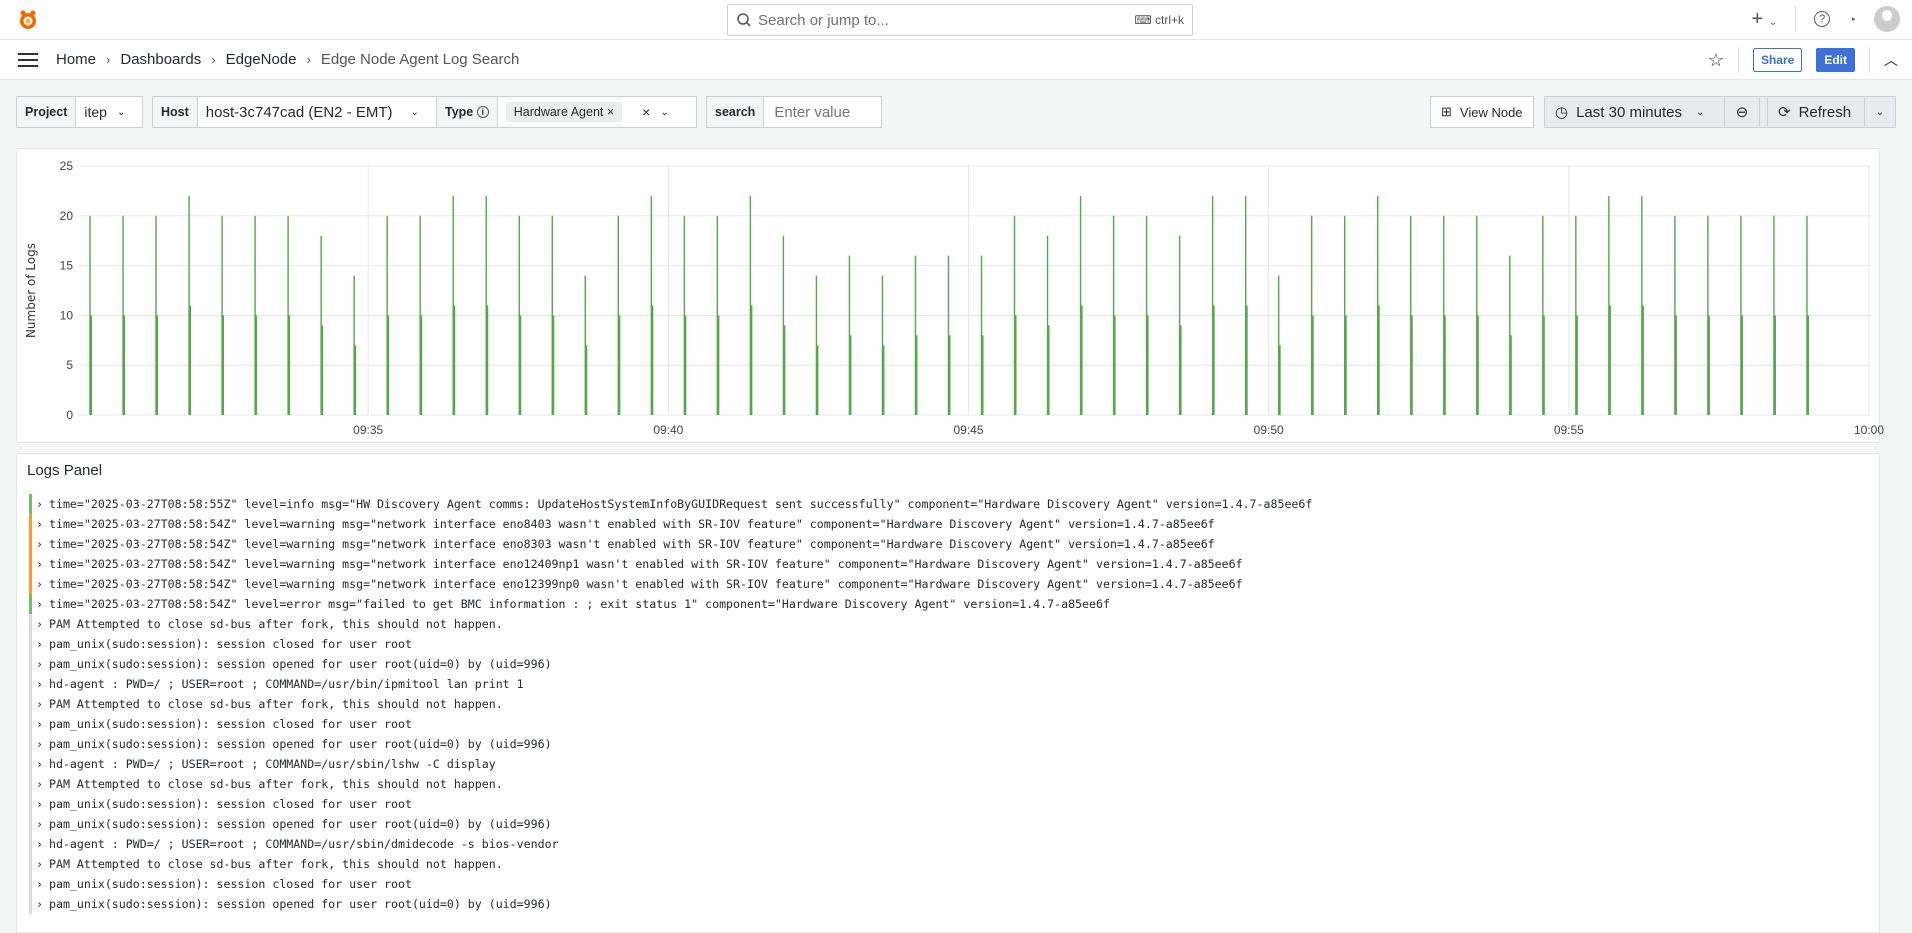  Describe the element at coordinates (1562, 112) in the screenshot. I see `clock-icon: ◷` at that location.